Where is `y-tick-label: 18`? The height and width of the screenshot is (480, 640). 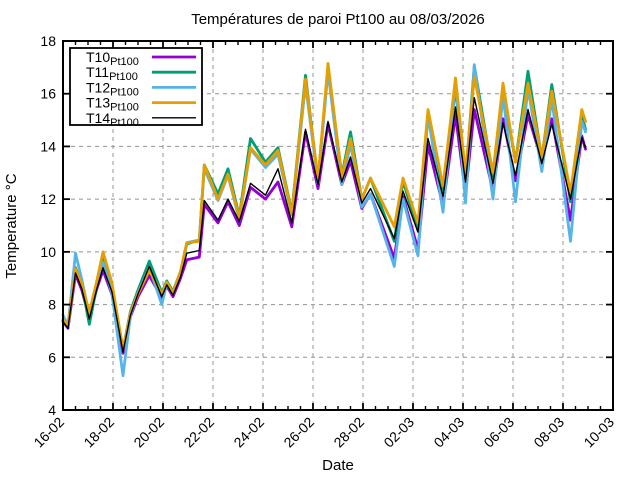 y-tick-label: 18 is located at coordinates (48, 41).